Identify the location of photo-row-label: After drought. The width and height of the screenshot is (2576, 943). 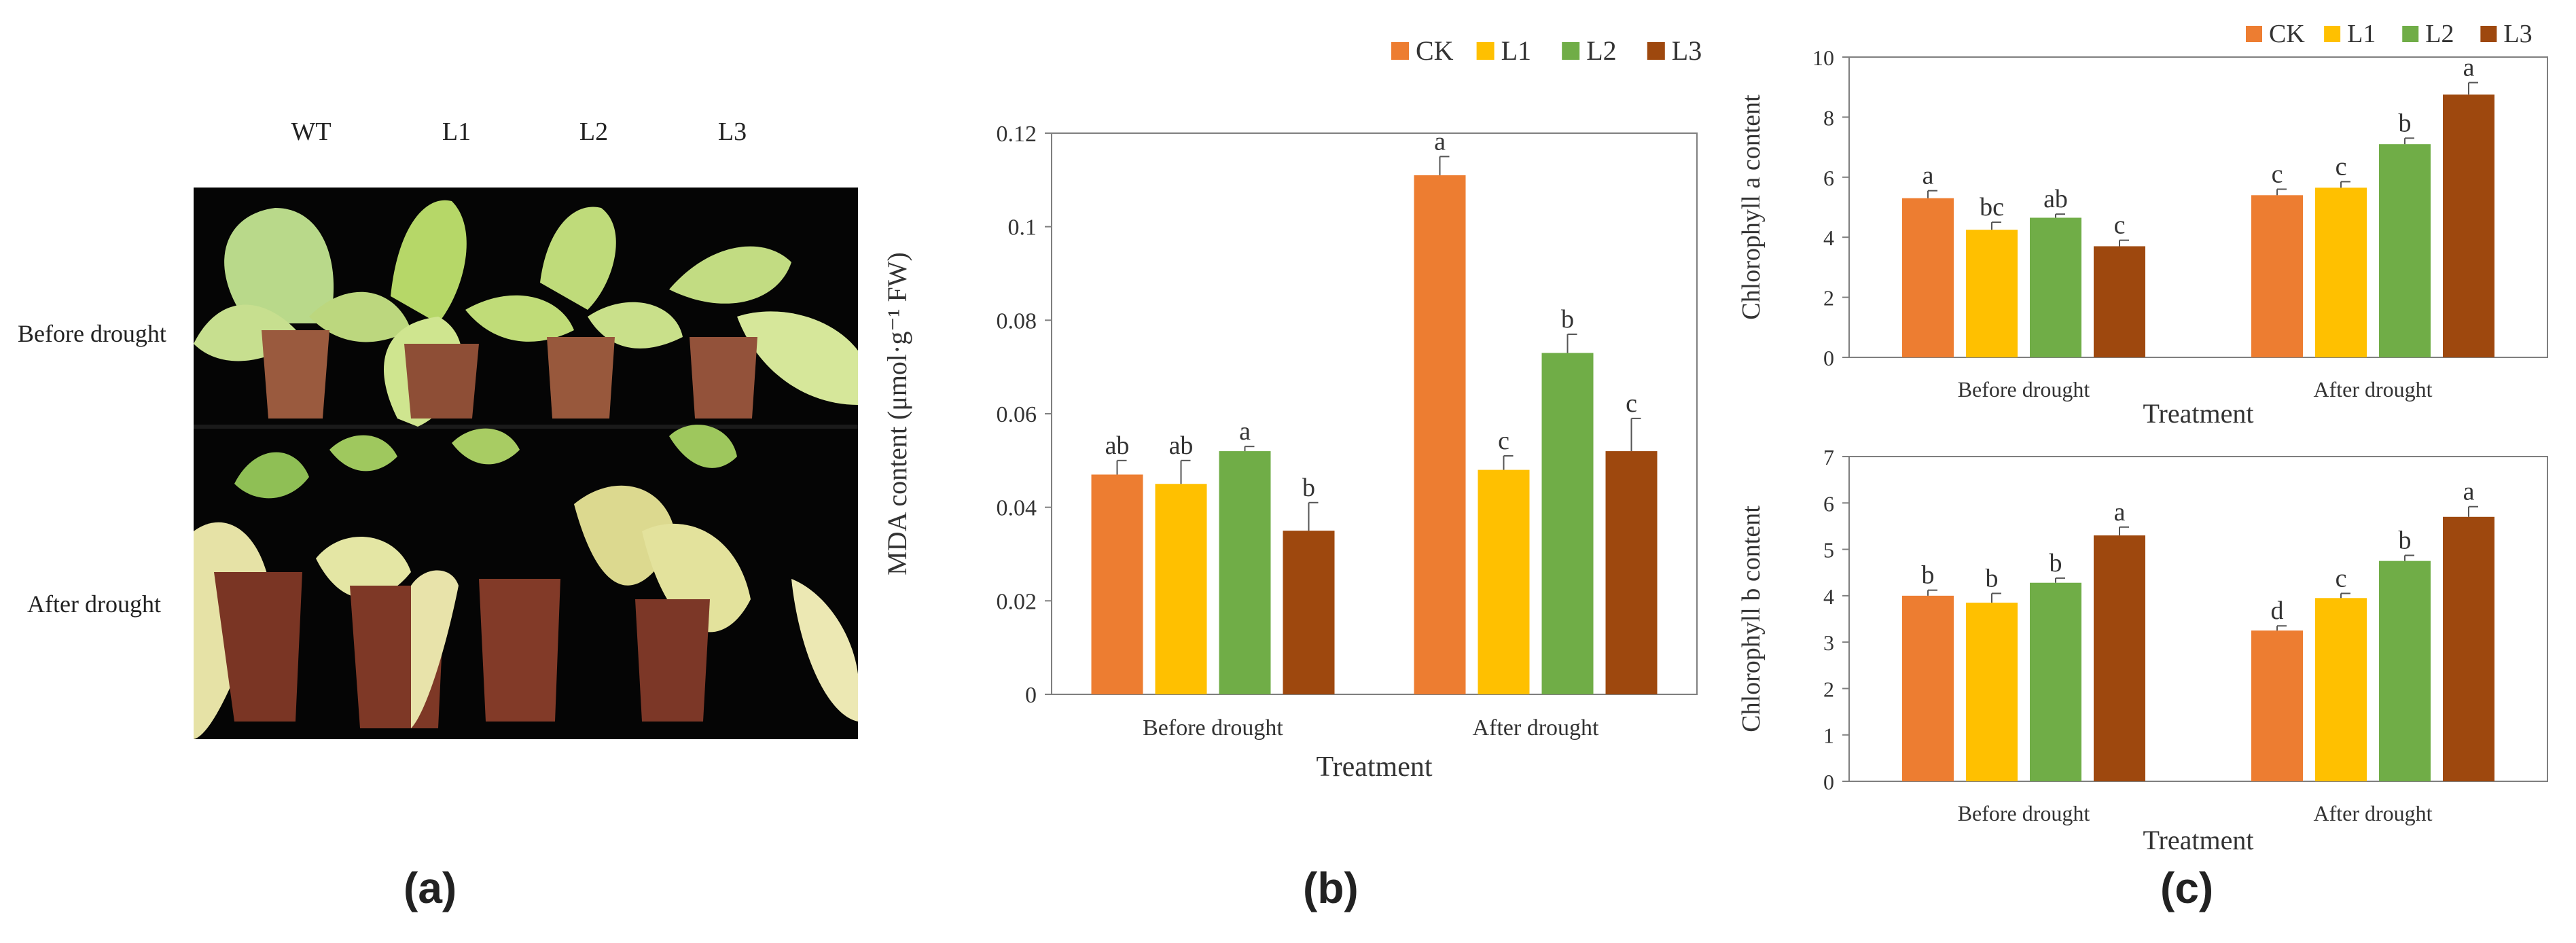
(94, 604).